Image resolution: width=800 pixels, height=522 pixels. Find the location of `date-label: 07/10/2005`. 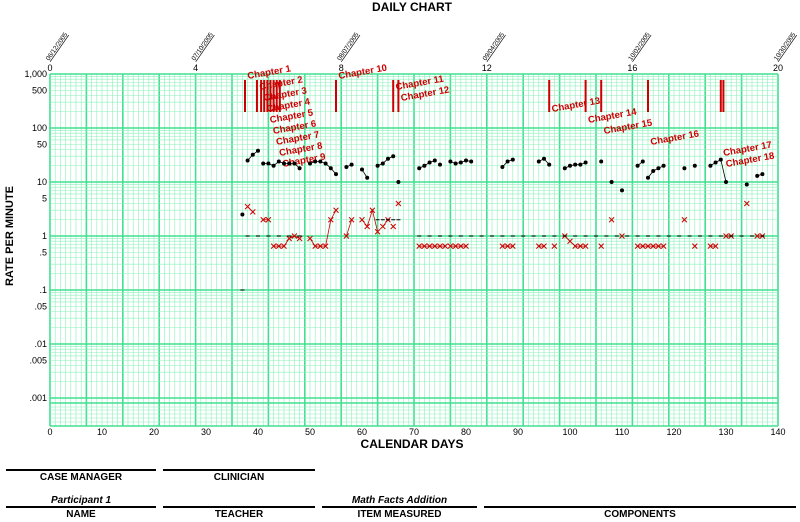

date-label: 07/10/2005 is located at coordinates (203, 46).